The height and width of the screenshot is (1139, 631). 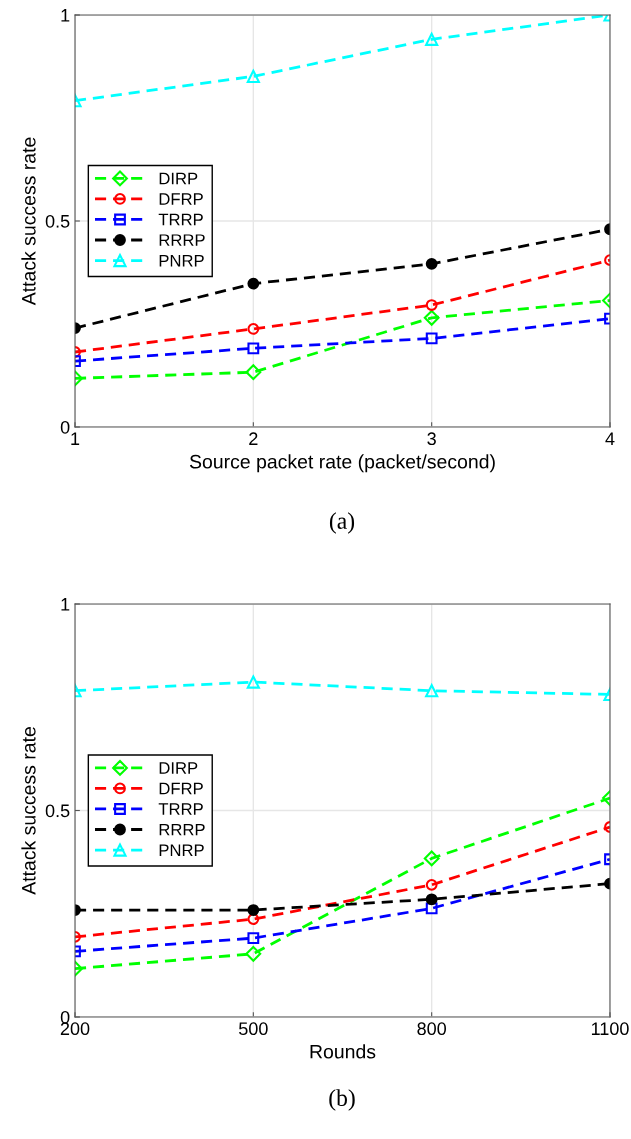 What do you see at coordinates (610, 1029) in the screenshot?
I see `x-tick-label: 1100` at bounding box center [610, 1029].